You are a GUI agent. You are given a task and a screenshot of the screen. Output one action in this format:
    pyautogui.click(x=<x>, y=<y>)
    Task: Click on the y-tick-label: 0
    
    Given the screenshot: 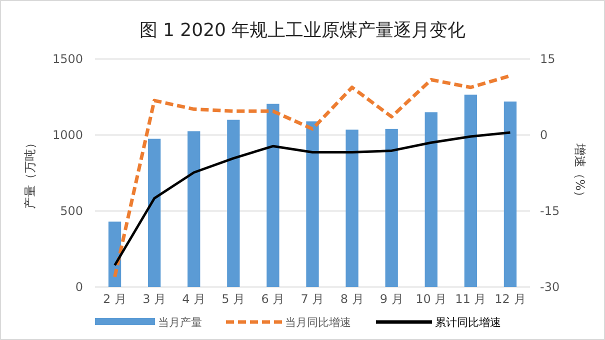 What is the action you would take?
    pyautogui.click(x=79, y=287)
    